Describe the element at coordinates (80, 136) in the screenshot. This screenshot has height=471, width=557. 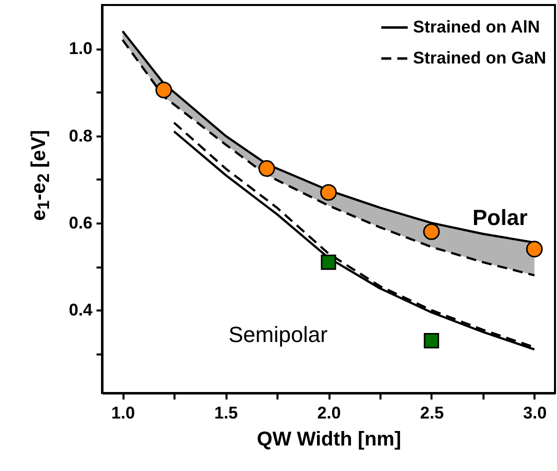
I see `y-tick-label: 0.8` at that location.